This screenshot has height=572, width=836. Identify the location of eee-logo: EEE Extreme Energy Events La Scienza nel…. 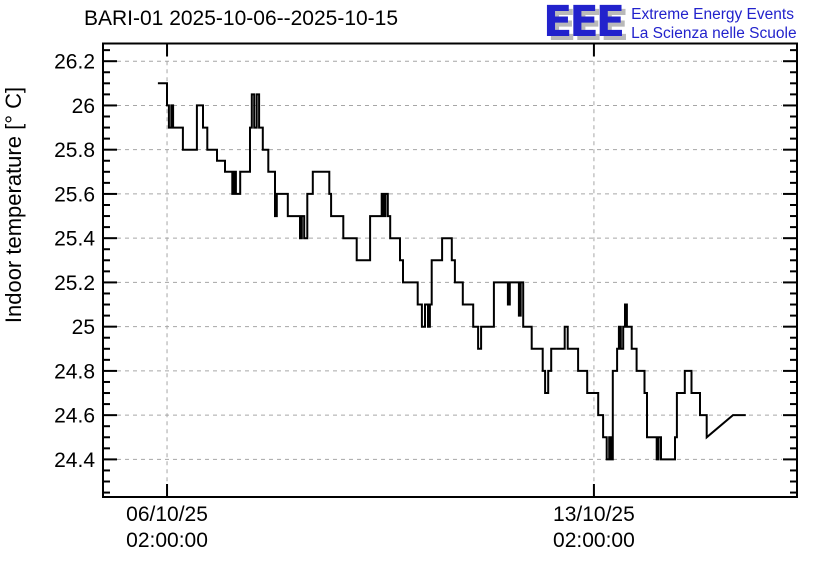
(670, 23).